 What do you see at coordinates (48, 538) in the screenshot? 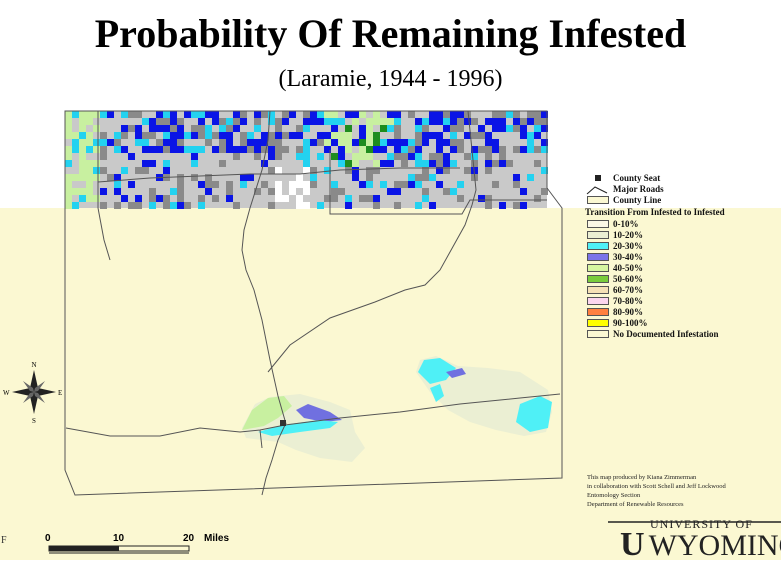
I see `scale-tick-0: 0` at bounding box center [48, 538].